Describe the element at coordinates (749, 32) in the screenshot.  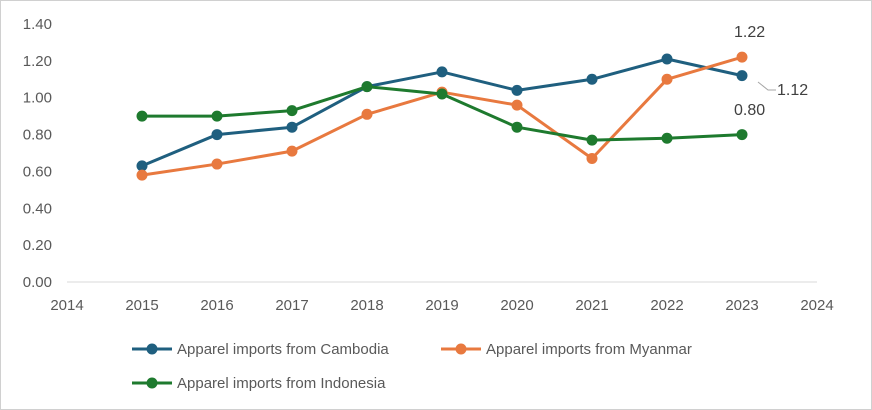
I see `data-label: 1.22` at that location.